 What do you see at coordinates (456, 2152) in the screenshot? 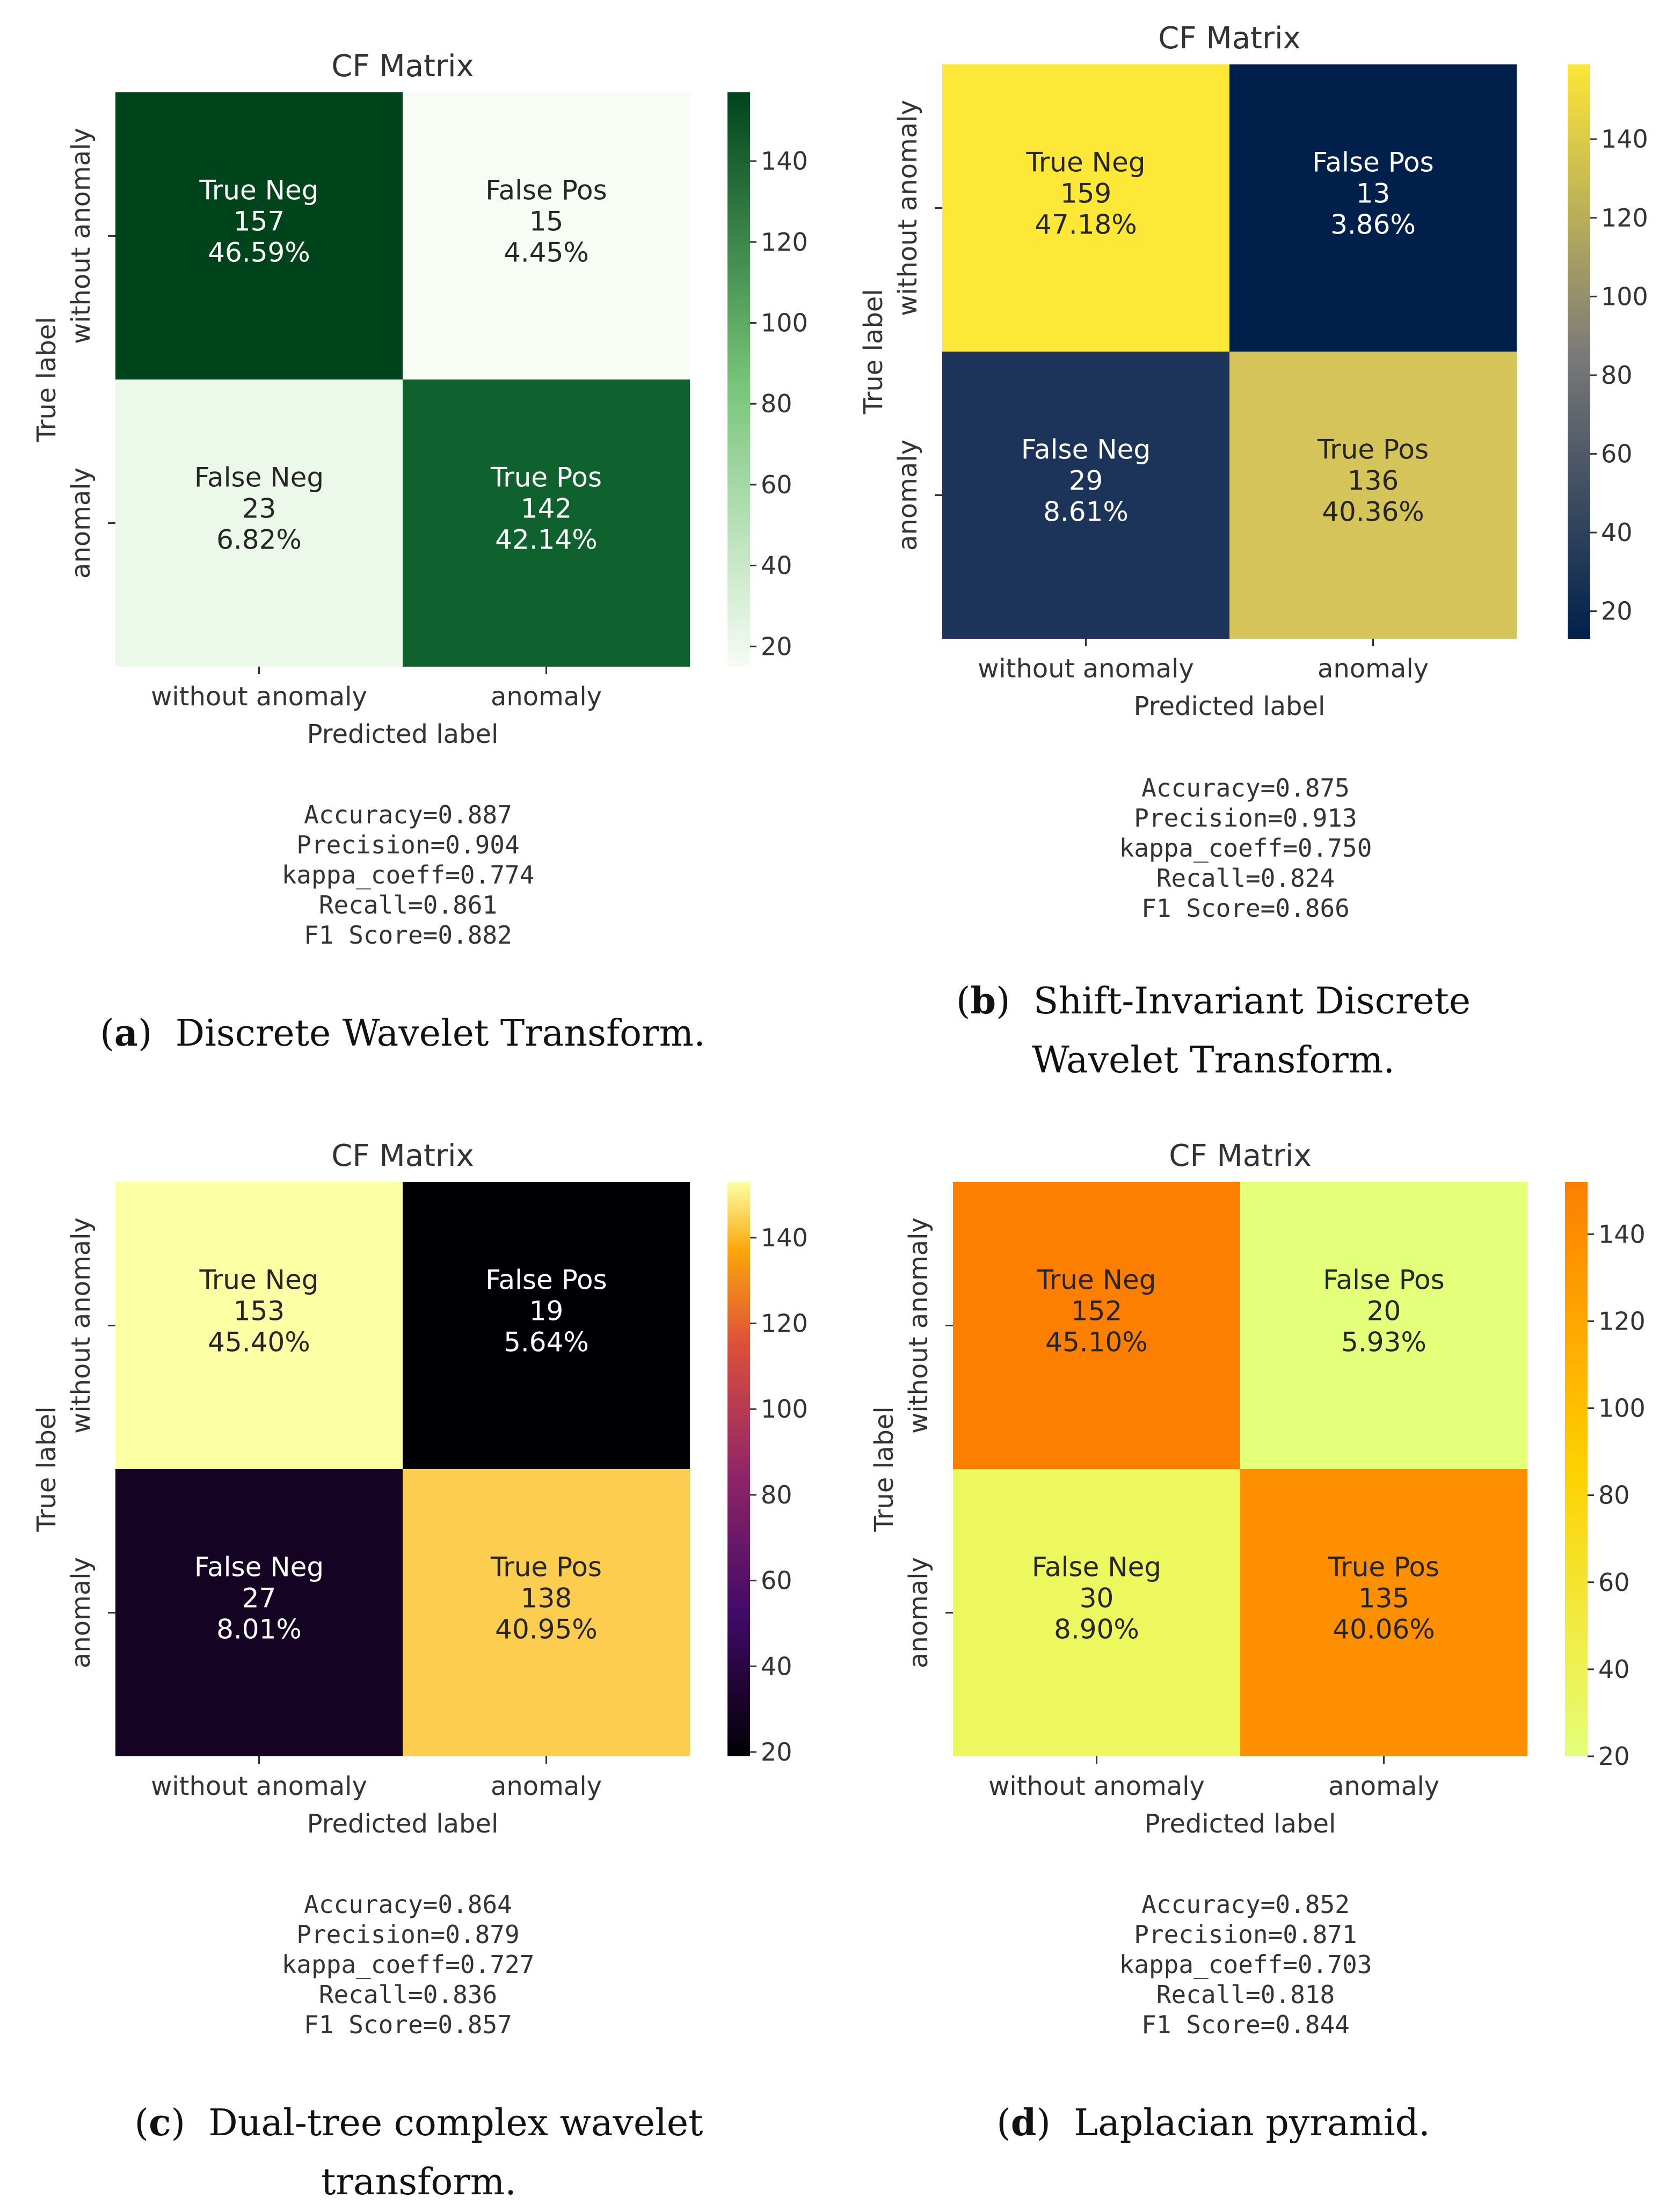
I see `caption-text: Dual-tree complex wavelet transform.` at bounding box center [456, 2152].